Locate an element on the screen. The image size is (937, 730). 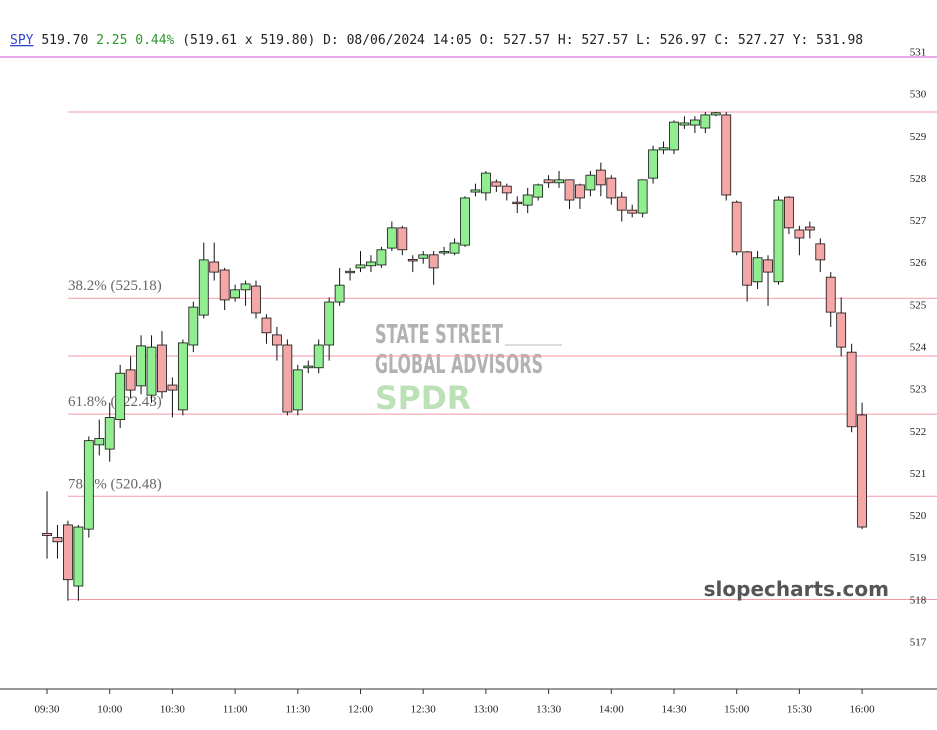
x-tick-label: 13:30 is located at coordinates (549, 710).